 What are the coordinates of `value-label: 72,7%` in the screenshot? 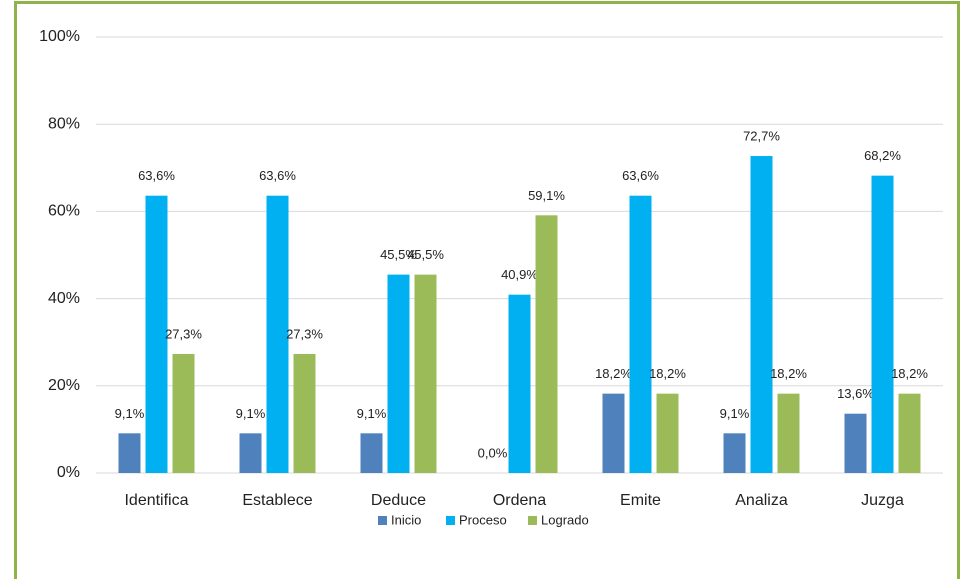 It's located at (761, 135).